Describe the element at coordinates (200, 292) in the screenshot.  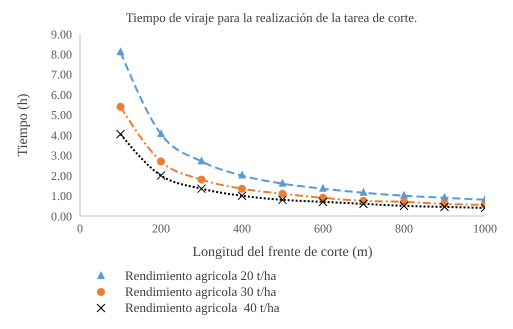
I see `legend-label: Rendimiento agricola 30 t/ha` at that location.